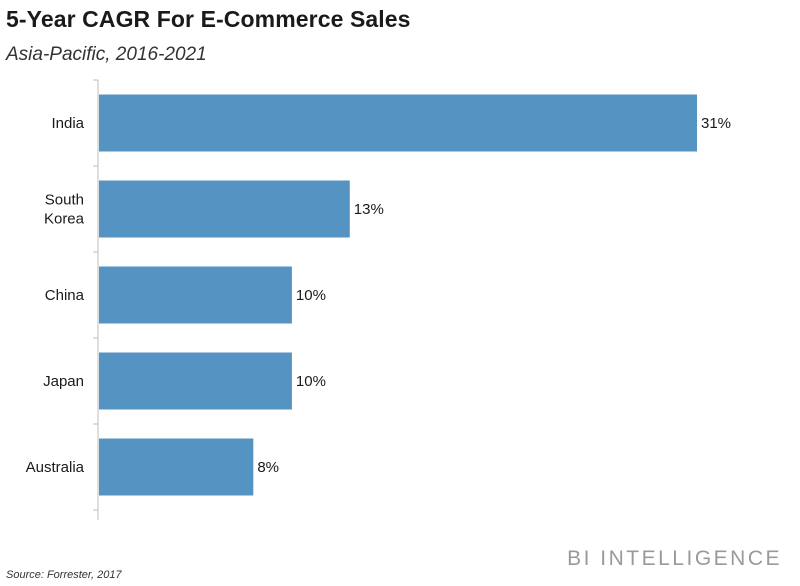 This screenshot has height=586, width=800. What do you see at coordinates (64, 200) in the screenshot?
I see `category-label: South` at bounding box center [64, 200].